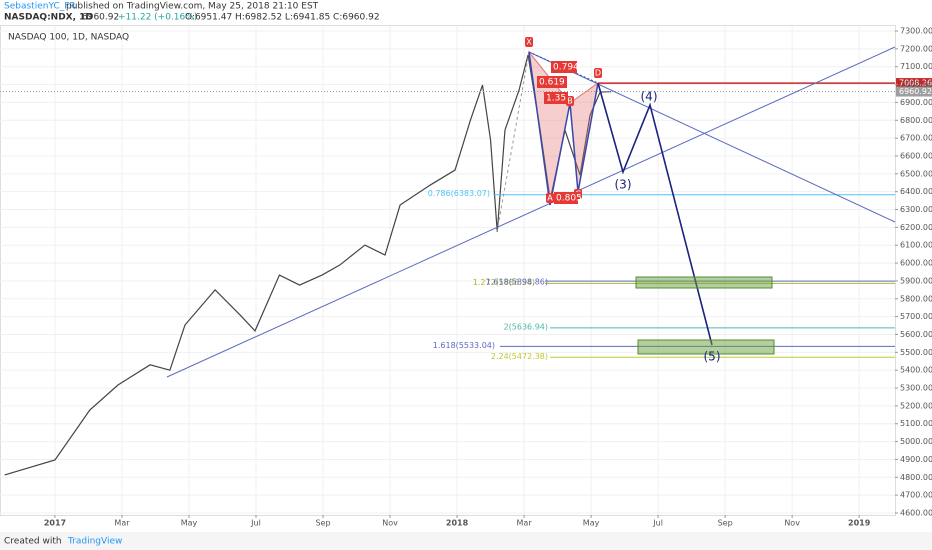 The height and width of the screenshot is (550, 932). Describe the element at coordinates (916, 31) in the screenshot. I see `y-tick-label: 7300.00` at that location.